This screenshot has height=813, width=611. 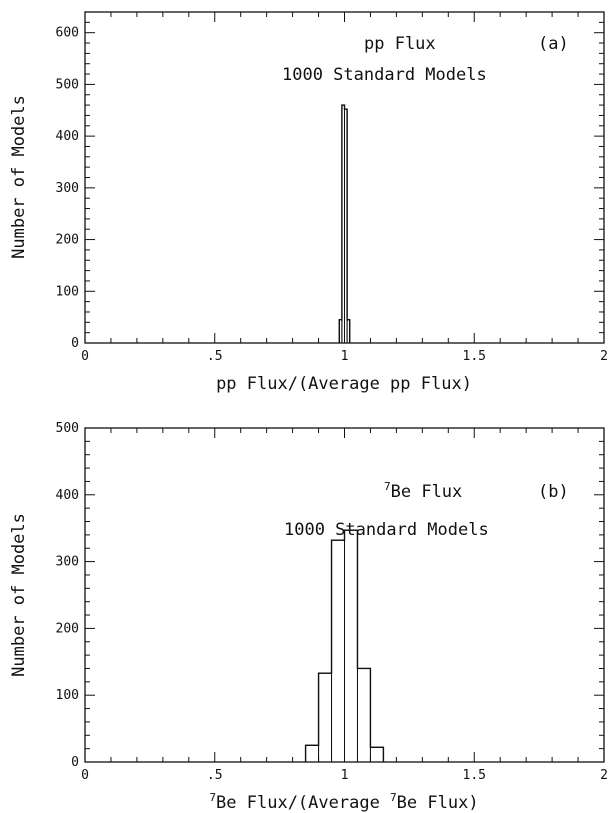 What do you see at coordinates (215, 775) in the screenshot?
I see `panel-b-x-tick-label: .5` at bounding box center [215, 775].